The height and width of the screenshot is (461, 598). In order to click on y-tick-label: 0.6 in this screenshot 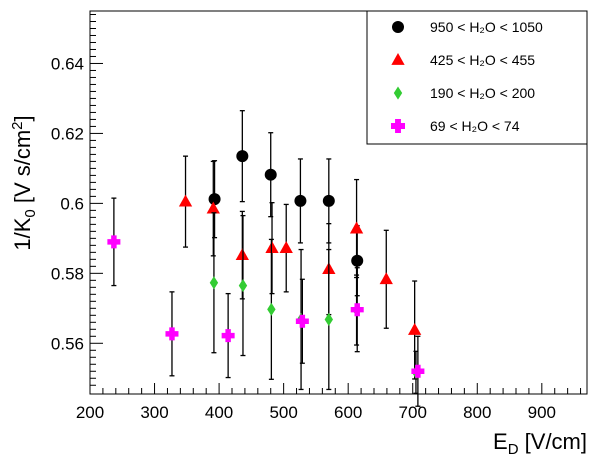, I will do `click(72, 203)`.